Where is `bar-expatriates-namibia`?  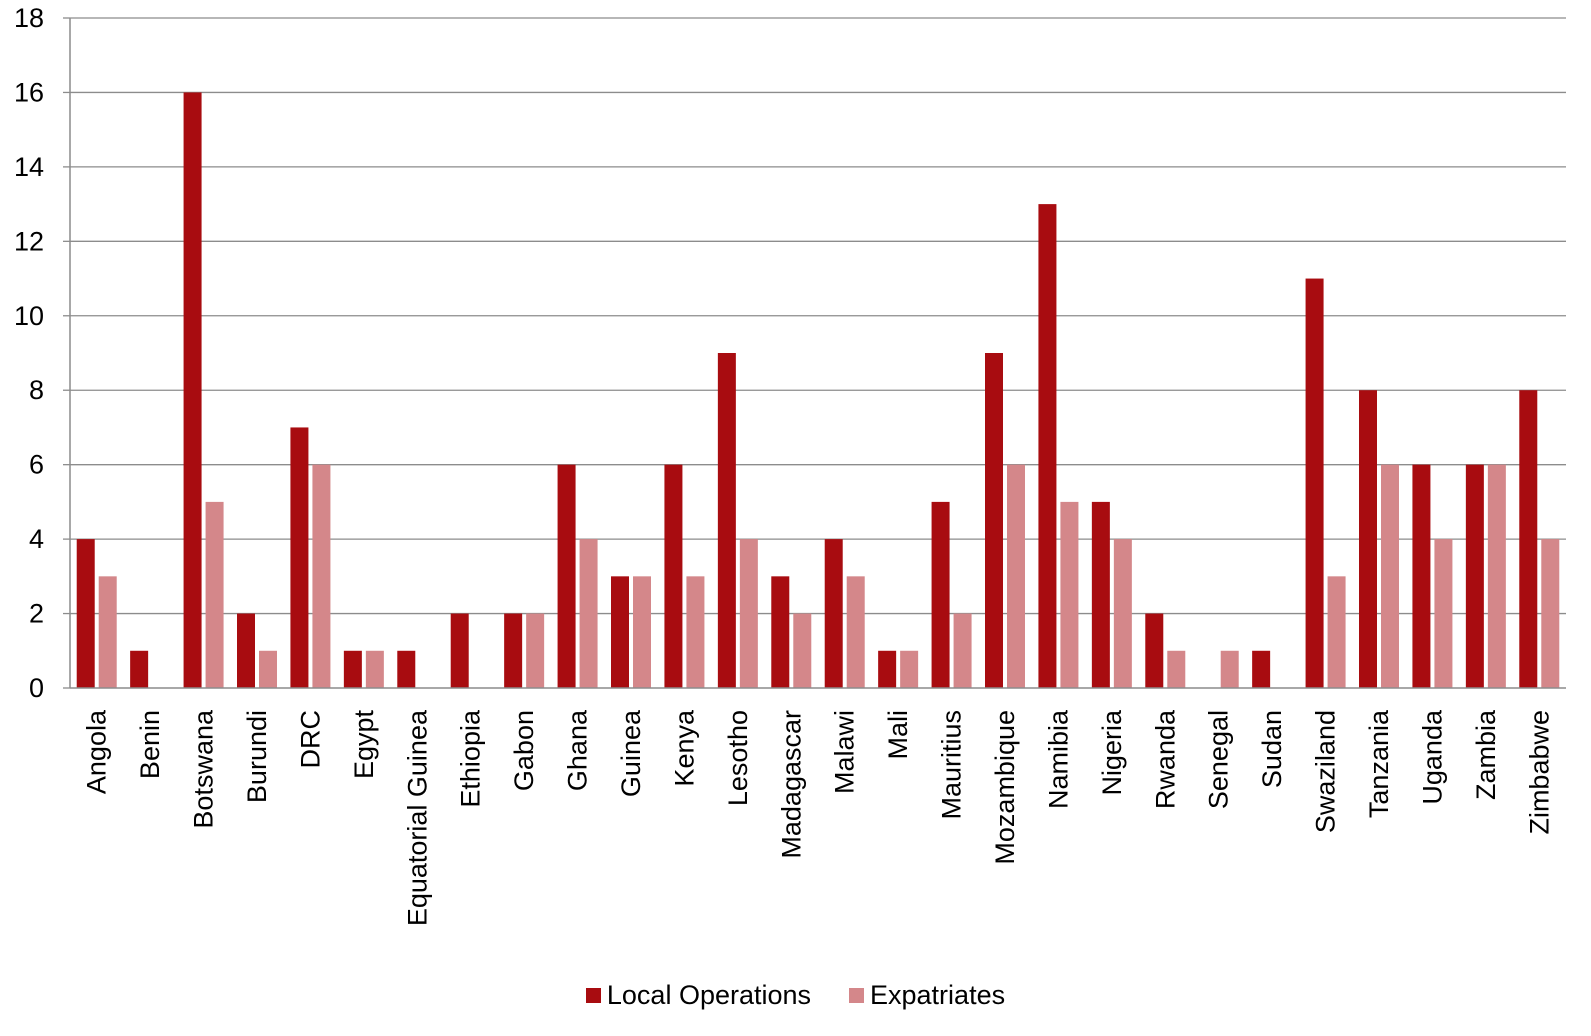 bar-expatriates-namibia is located at coordinates (1069, 594).